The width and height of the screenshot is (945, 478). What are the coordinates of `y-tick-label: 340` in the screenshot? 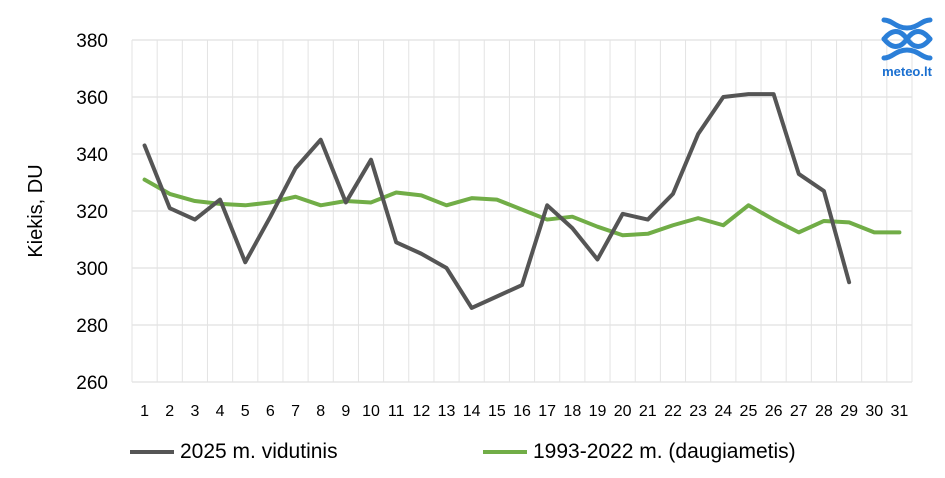 It's located at (92, 155).